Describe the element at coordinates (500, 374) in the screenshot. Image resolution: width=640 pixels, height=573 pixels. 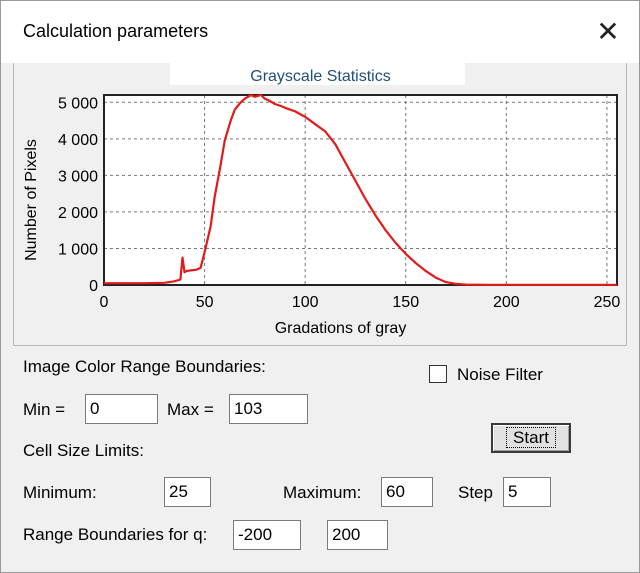
I see `noise-filter-label: Noise Filter` at that location.